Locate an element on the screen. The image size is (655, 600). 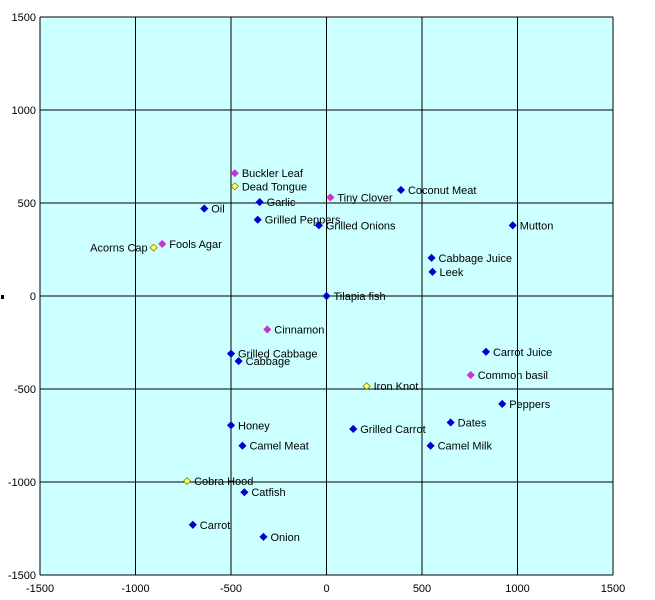
x-tick-label: 1000 is located at coordinates (517, 589).